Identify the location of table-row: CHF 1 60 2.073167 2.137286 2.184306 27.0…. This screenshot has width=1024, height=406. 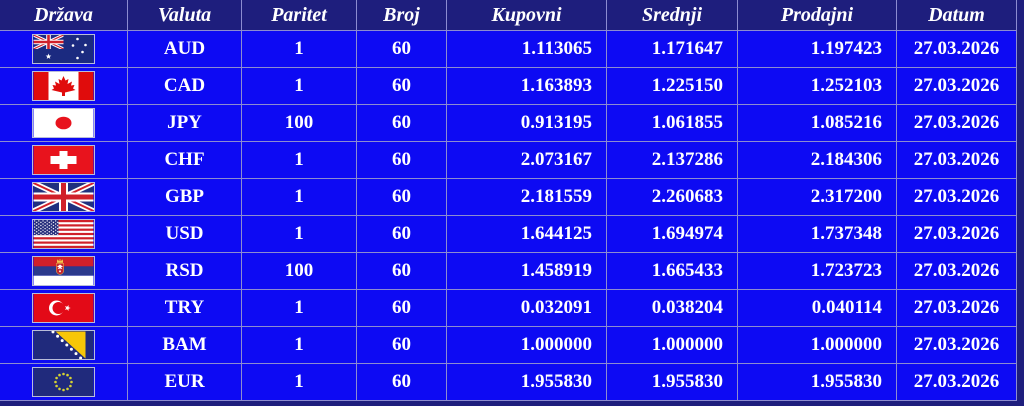
(508, 160).